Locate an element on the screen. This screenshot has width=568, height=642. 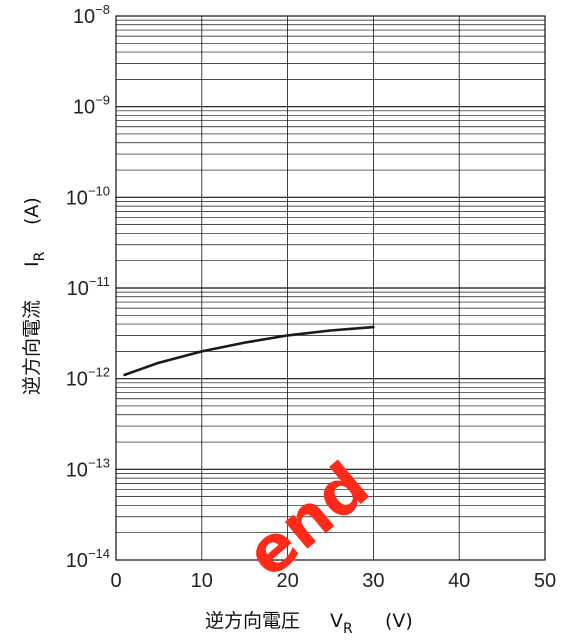
y-tick-labels: 10⁻⁸ 10⁻⁹ 10⁻¹⁰ 10⁻¹¹ 10⁻¹² 10⁻¹³ 10⁻¹⁴ is located at coordinates (88, 287).